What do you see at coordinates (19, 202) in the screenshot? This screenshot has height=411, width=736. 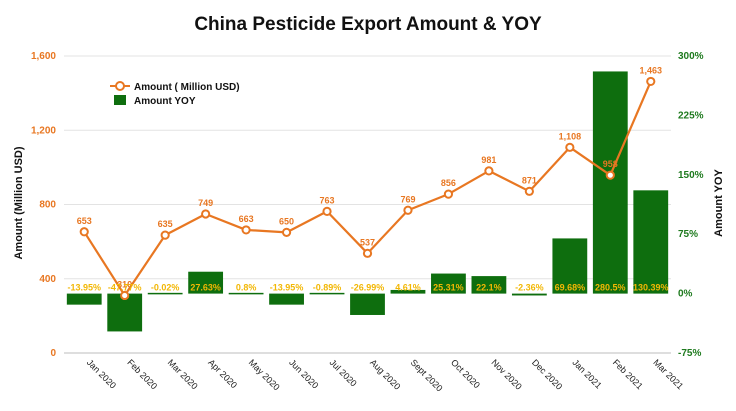 I see `left-axis-title: Amount (Million USD)` at bounding box center [19, 202].